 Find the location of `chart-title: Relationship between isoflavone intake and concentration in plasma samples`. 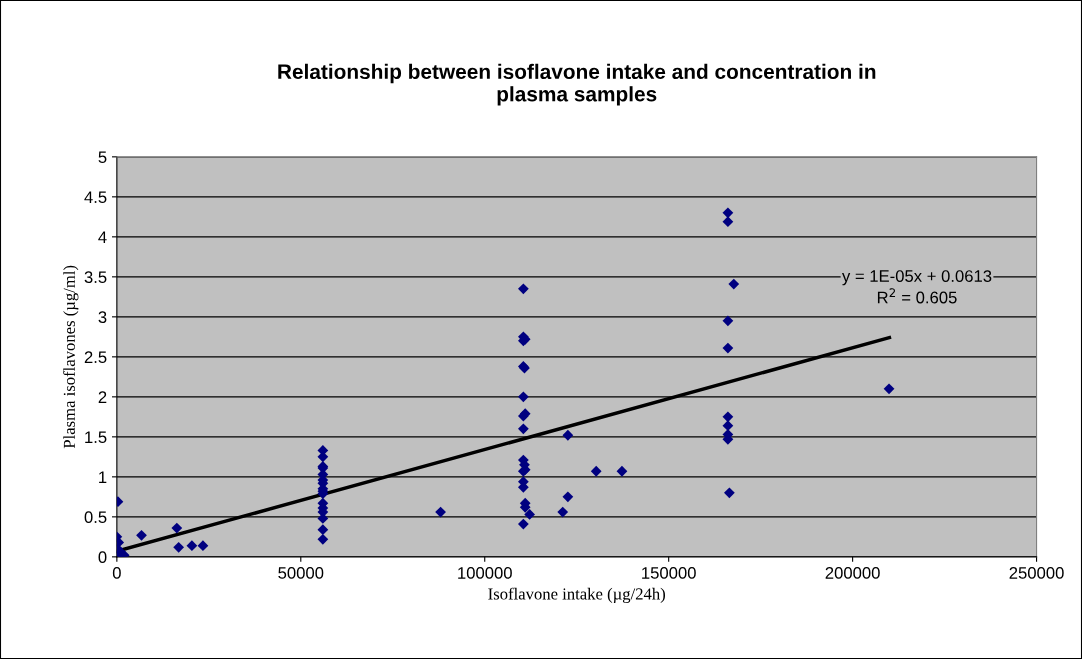

chart-title: Relationship between isoflavone intake and concentration in plasma samples is located at coordinates (577, 84).